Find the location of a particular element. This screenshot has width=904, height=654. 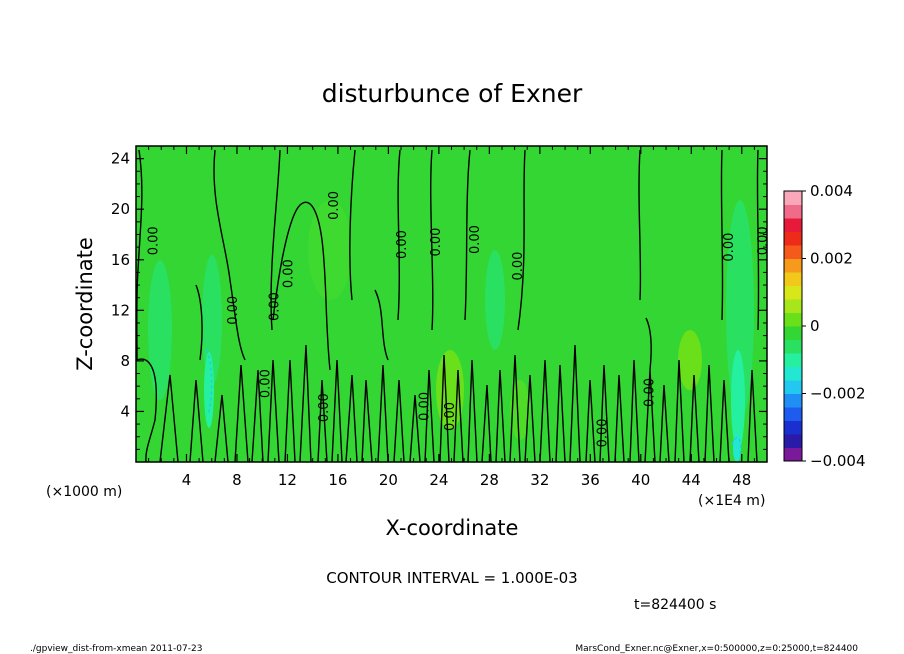

colorbar-tick-label: −0.004 is located at coordinates (838, 461).